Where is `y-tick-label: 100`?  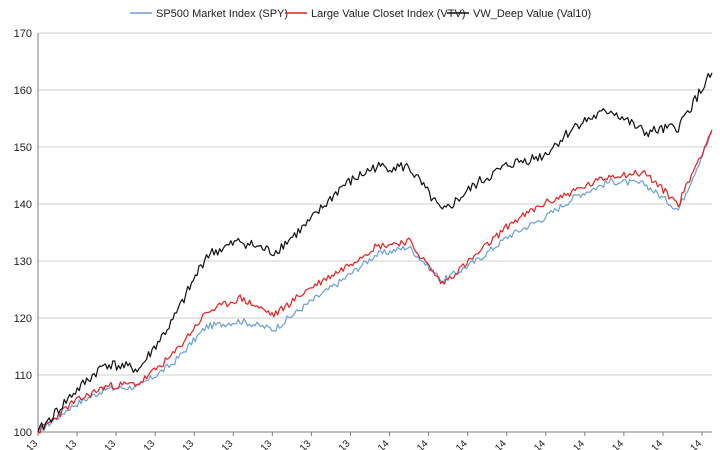 y-tick-label: 100 is located at coordinates (23, 433).